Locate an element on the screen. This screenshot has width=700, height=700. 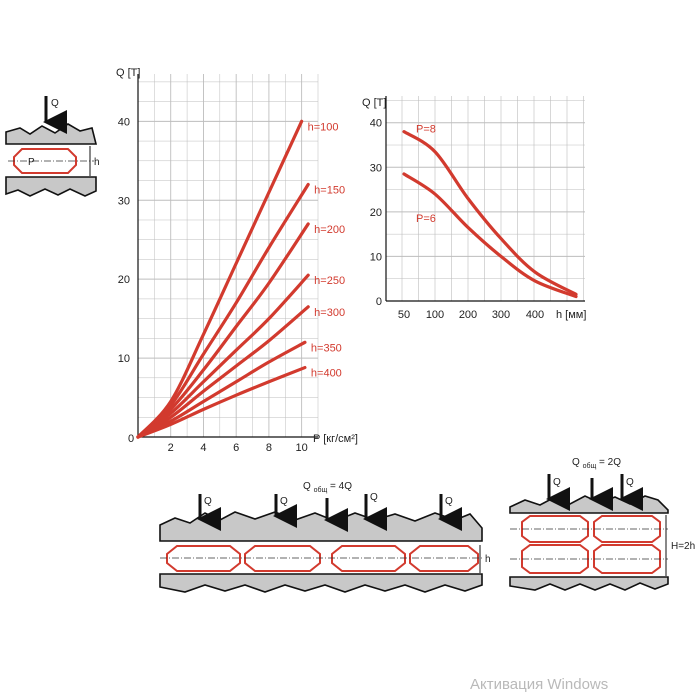
row-total-value: = 4Q is located at coordinates (341, 486).